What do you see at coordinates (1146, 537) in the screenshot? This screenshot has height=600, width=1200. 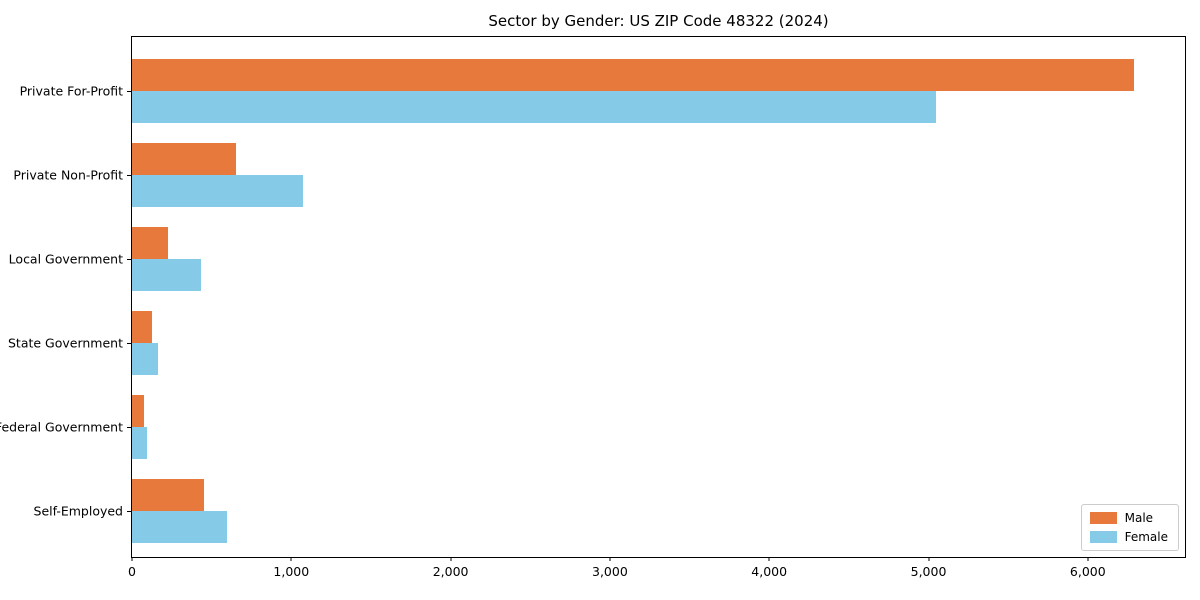 I see `legend-label-female: Female` at bounding box center [1146, 537].